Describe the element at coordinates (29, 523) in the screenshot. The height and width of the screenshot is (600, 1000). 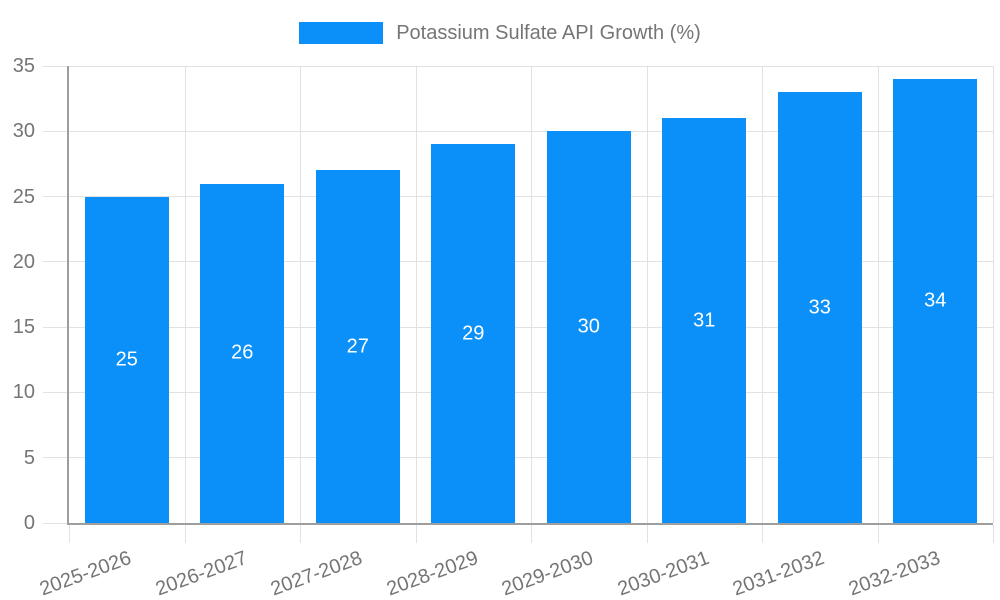
I see `y-axis-label: 0` at that location.